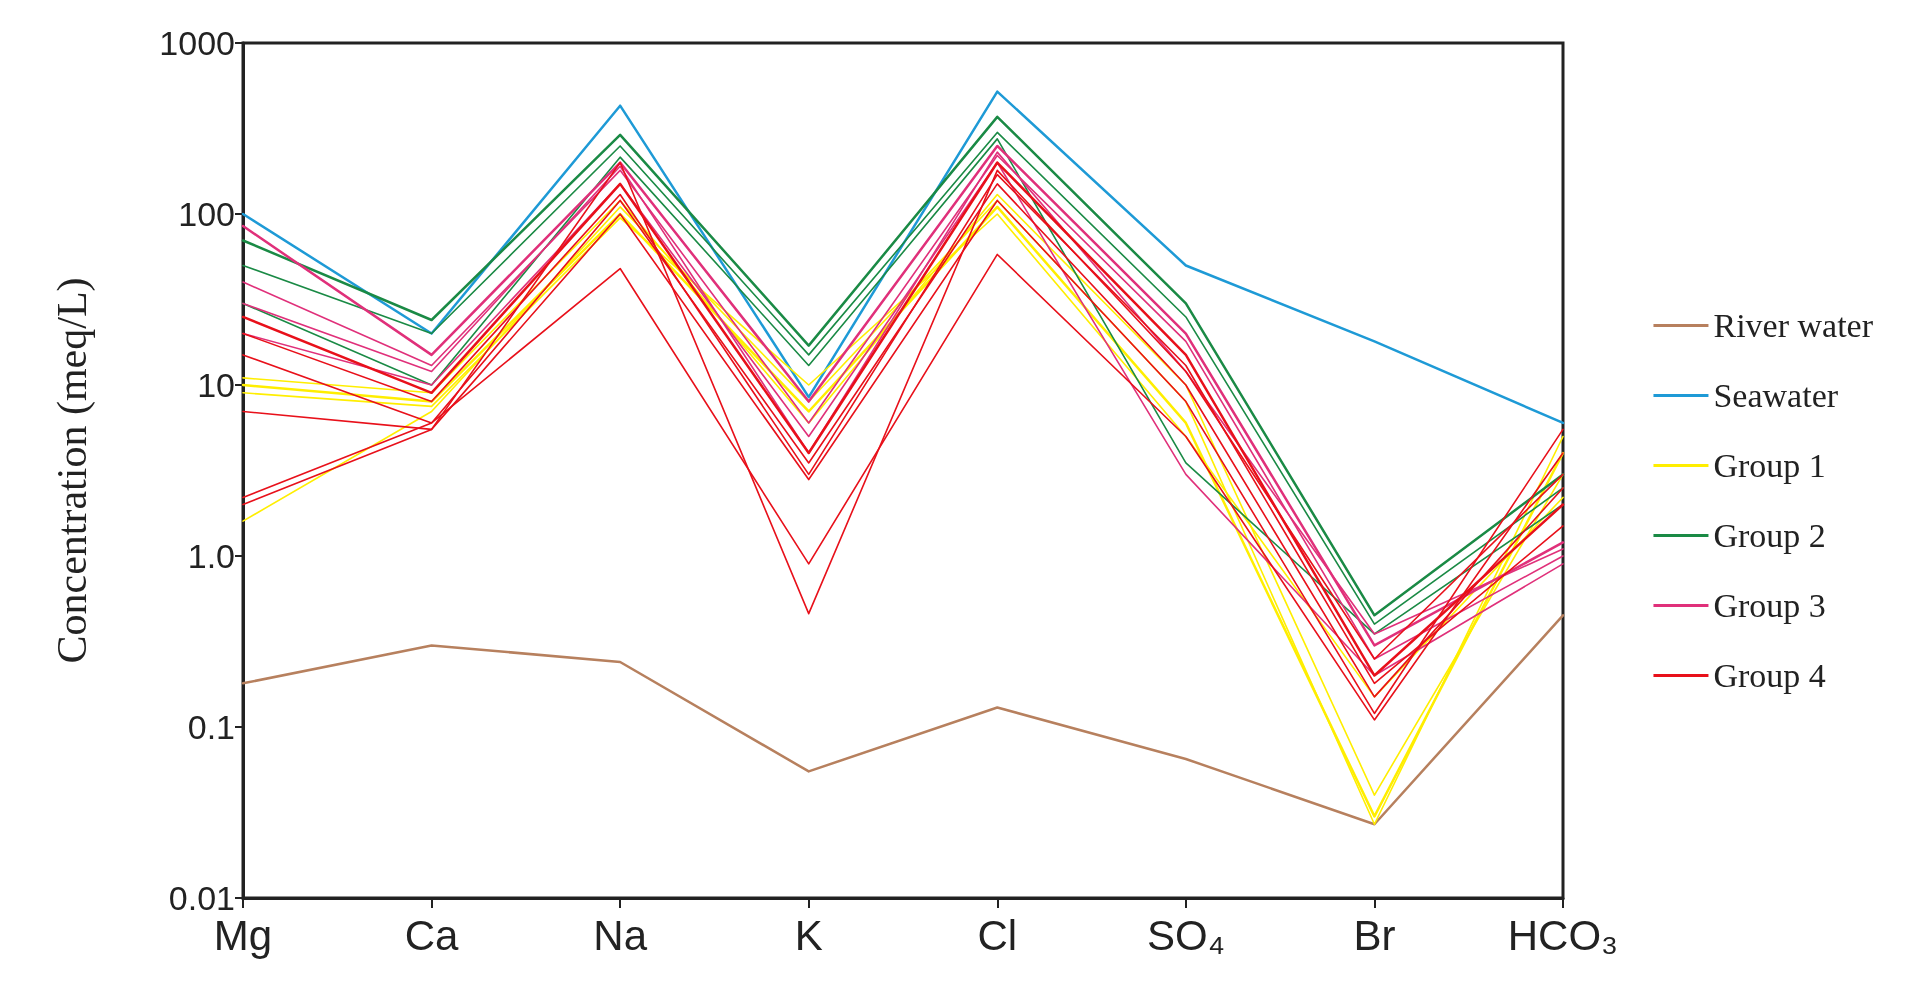 The image size is (1911, 1005). What do you see at coordinates (997, 935) in the screenshot?
I see `x-tick-label: Cl` at bounding box center [997, 935].